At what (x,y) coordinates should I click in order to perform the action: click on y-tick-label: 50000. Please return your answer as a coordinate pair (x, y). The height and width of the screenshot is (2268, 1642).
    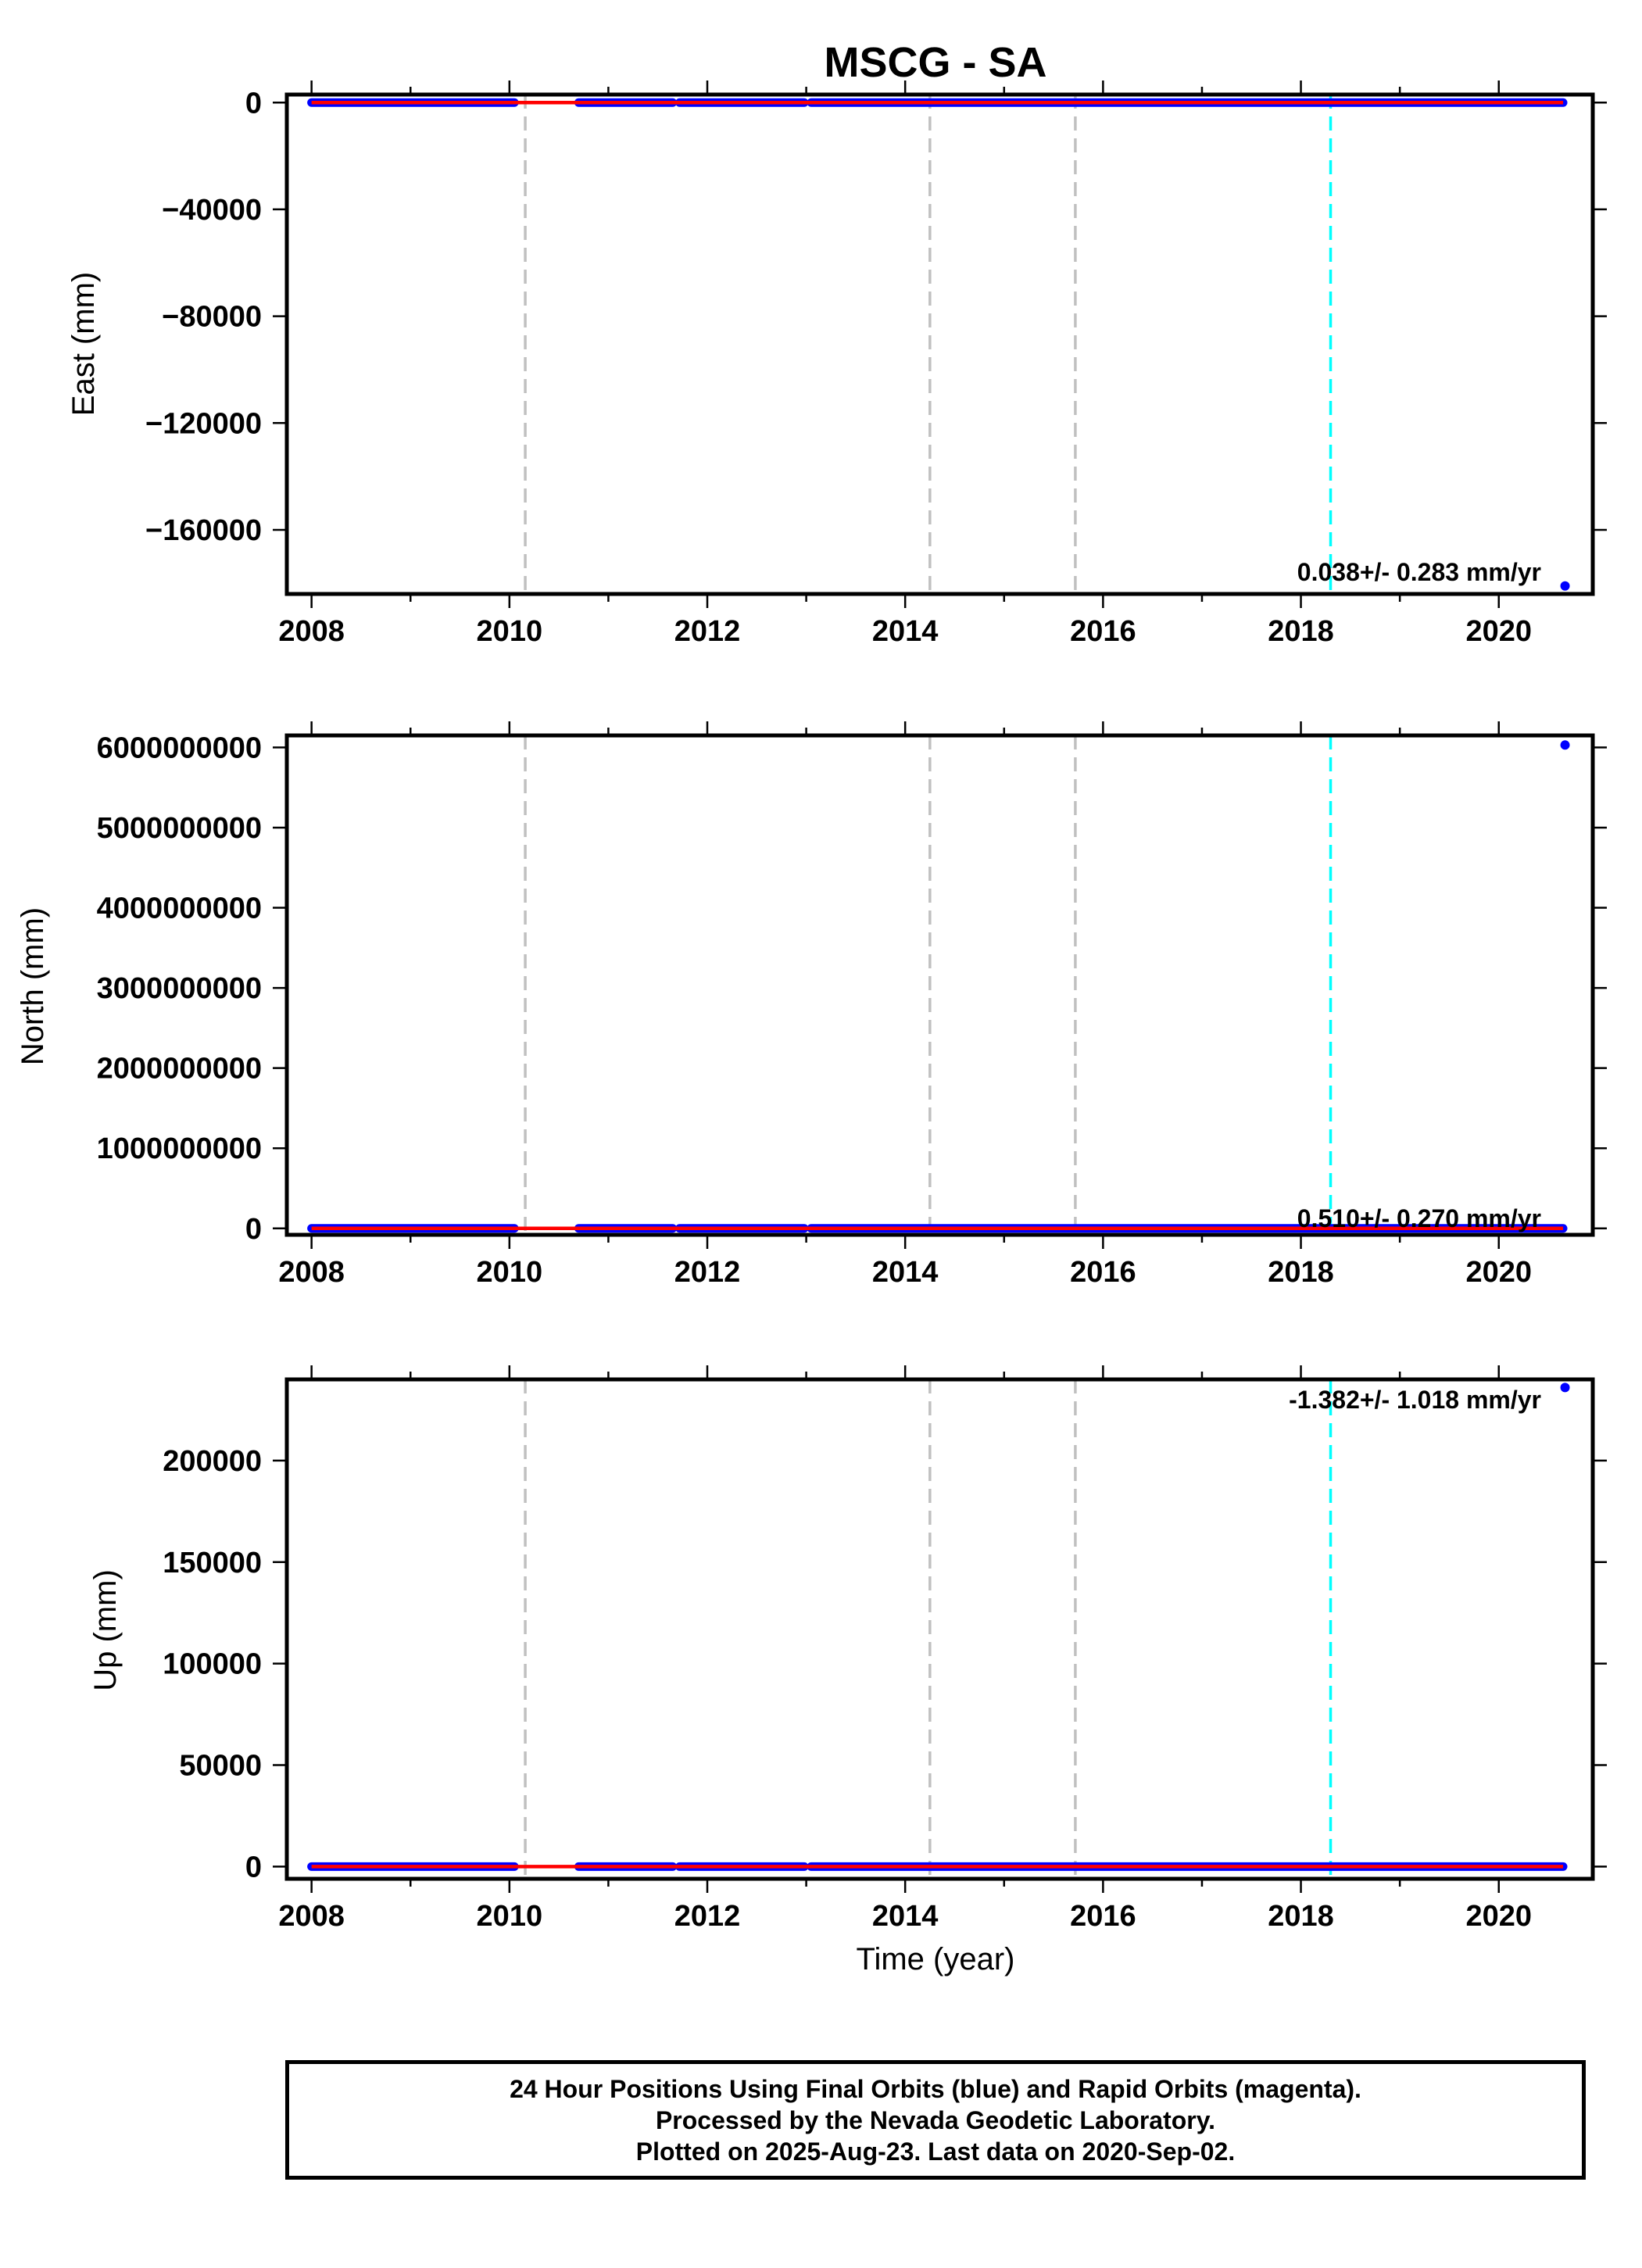
    Looking at the image, I should click on (220, 1767).